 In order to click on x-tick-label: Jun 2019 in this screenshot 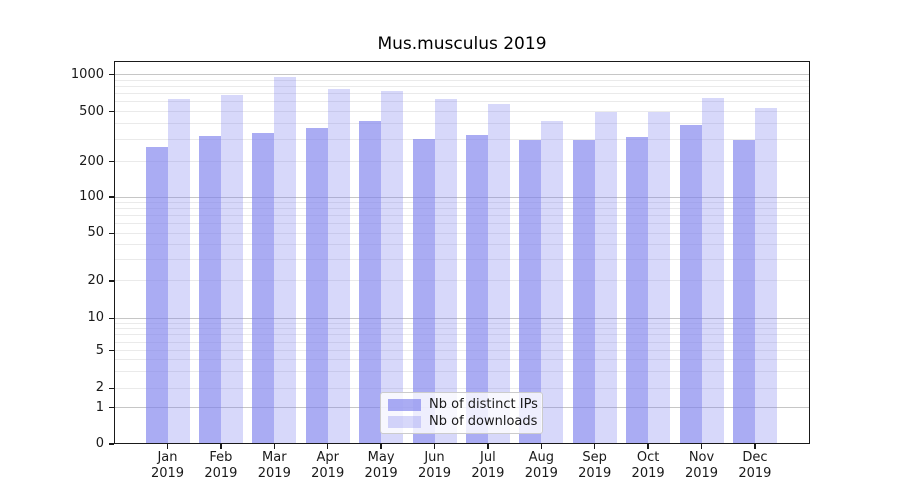, I will do `click(435, 466)`.